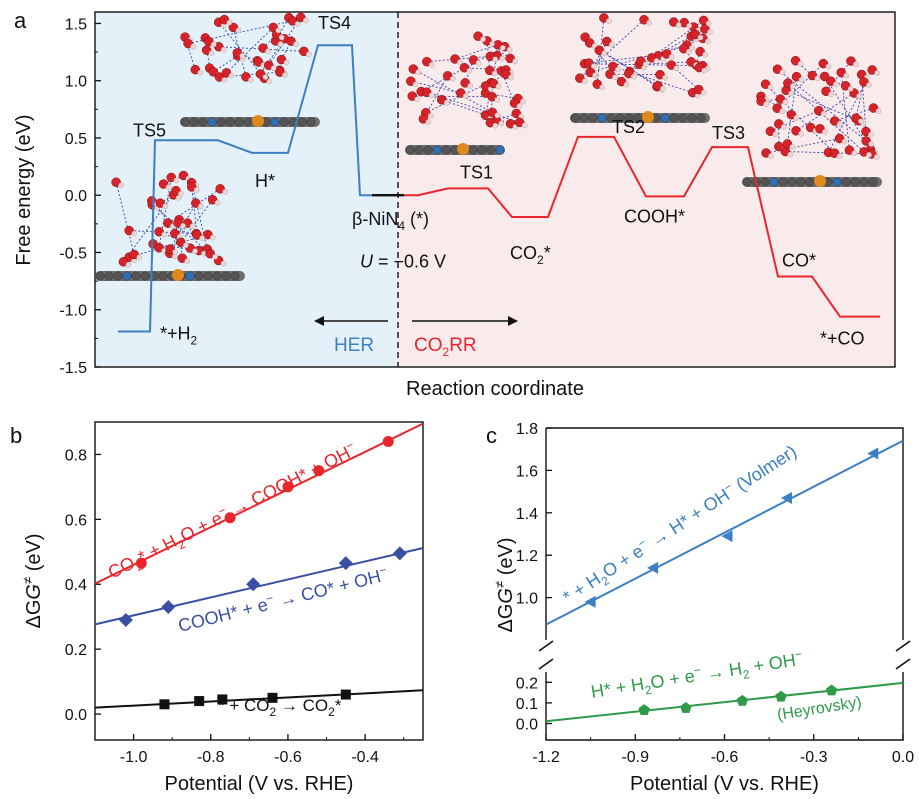  I want to click on annotation-cooh-formation: CO2* + H2O + e− → COOH* + OH−, so click(233, 512).